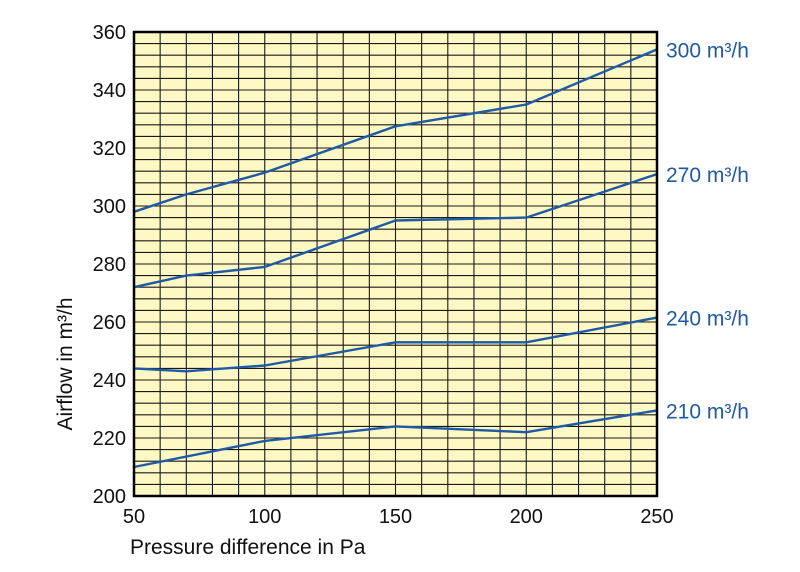 This screenshot has height=572, width=800. I want to click on y-tick-label: 300, so click(109, 207).